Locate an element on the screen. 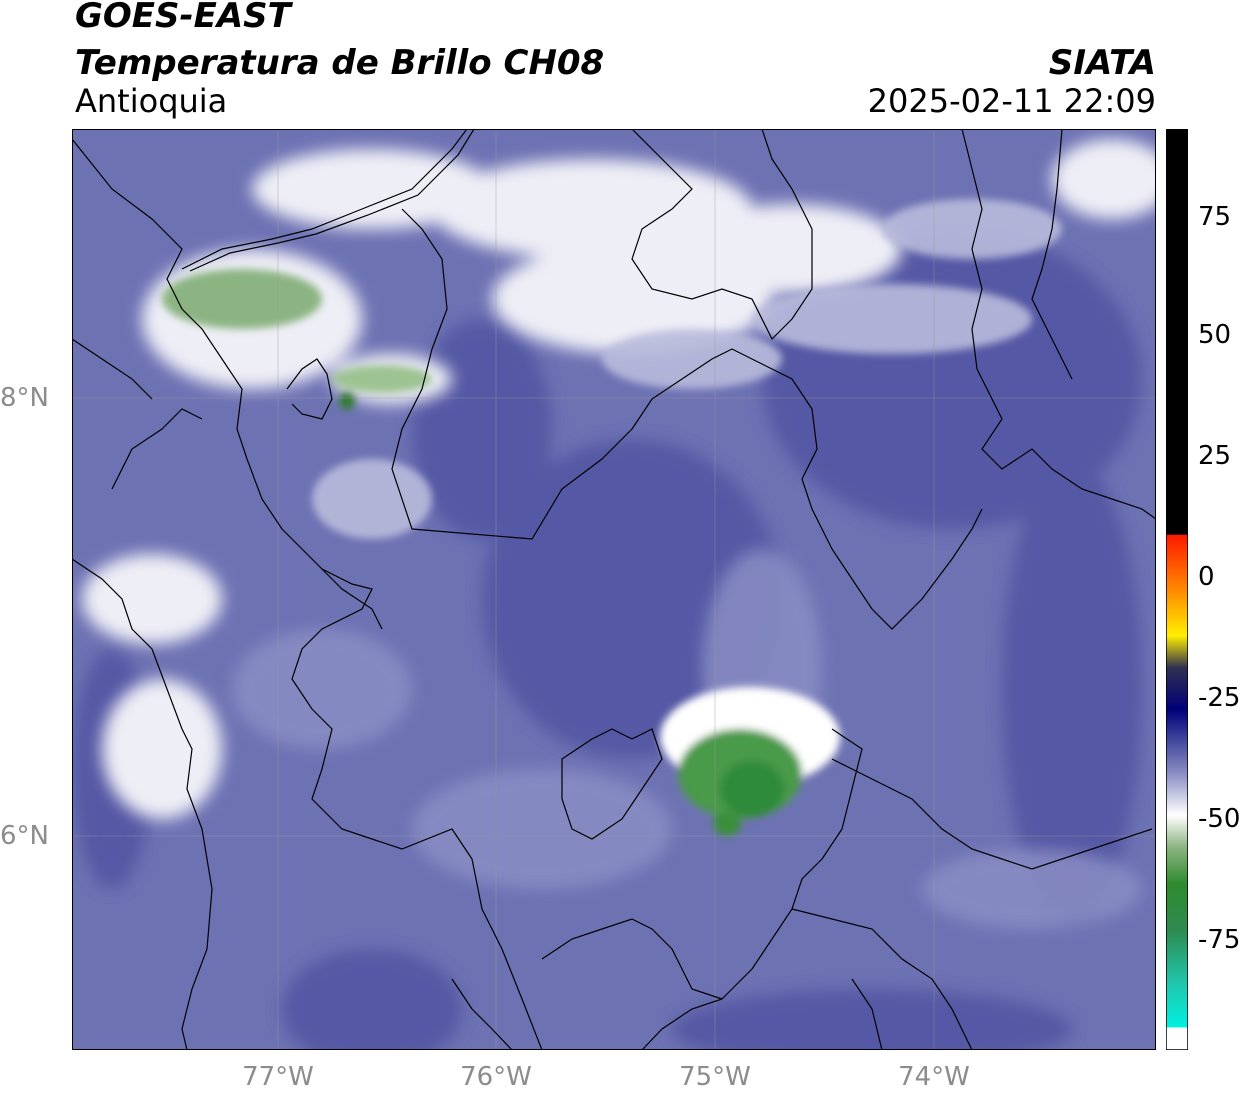 The image size is (1252, 1099). colorbar-tick: -25 is located at coordinates (1219, 698).